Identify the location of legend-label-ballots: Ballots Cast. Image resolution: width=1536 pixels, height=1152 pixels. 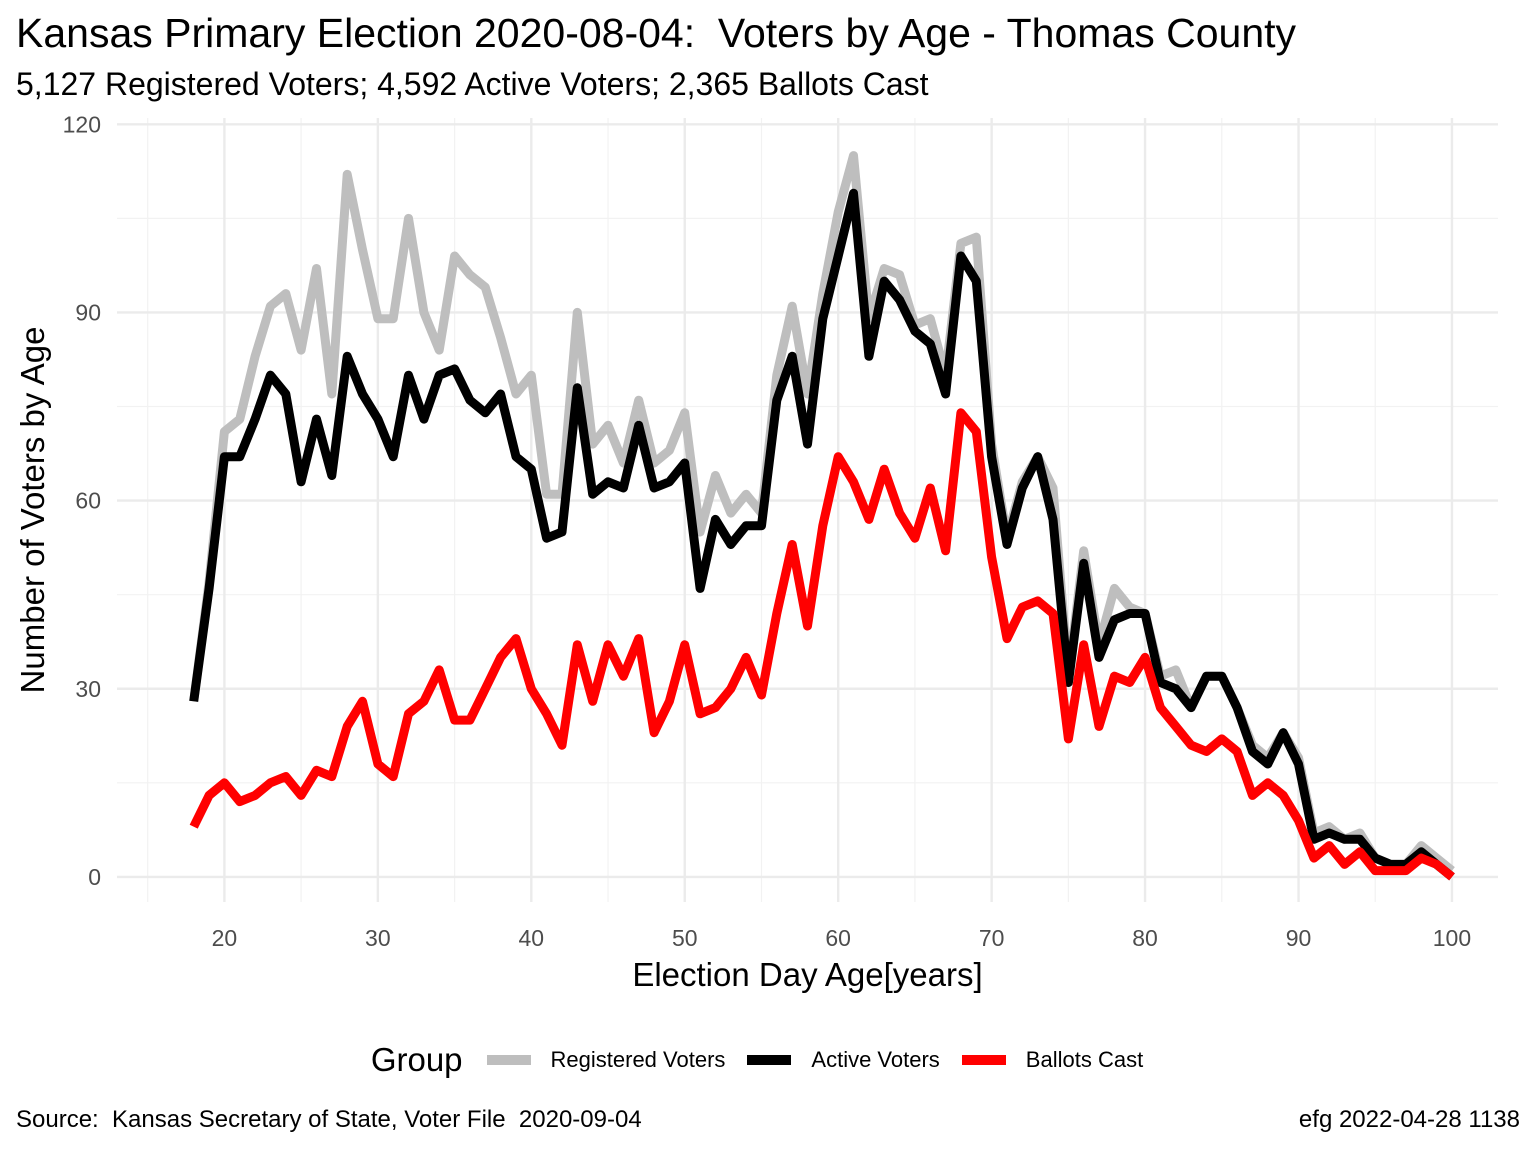
(1084, 1059).